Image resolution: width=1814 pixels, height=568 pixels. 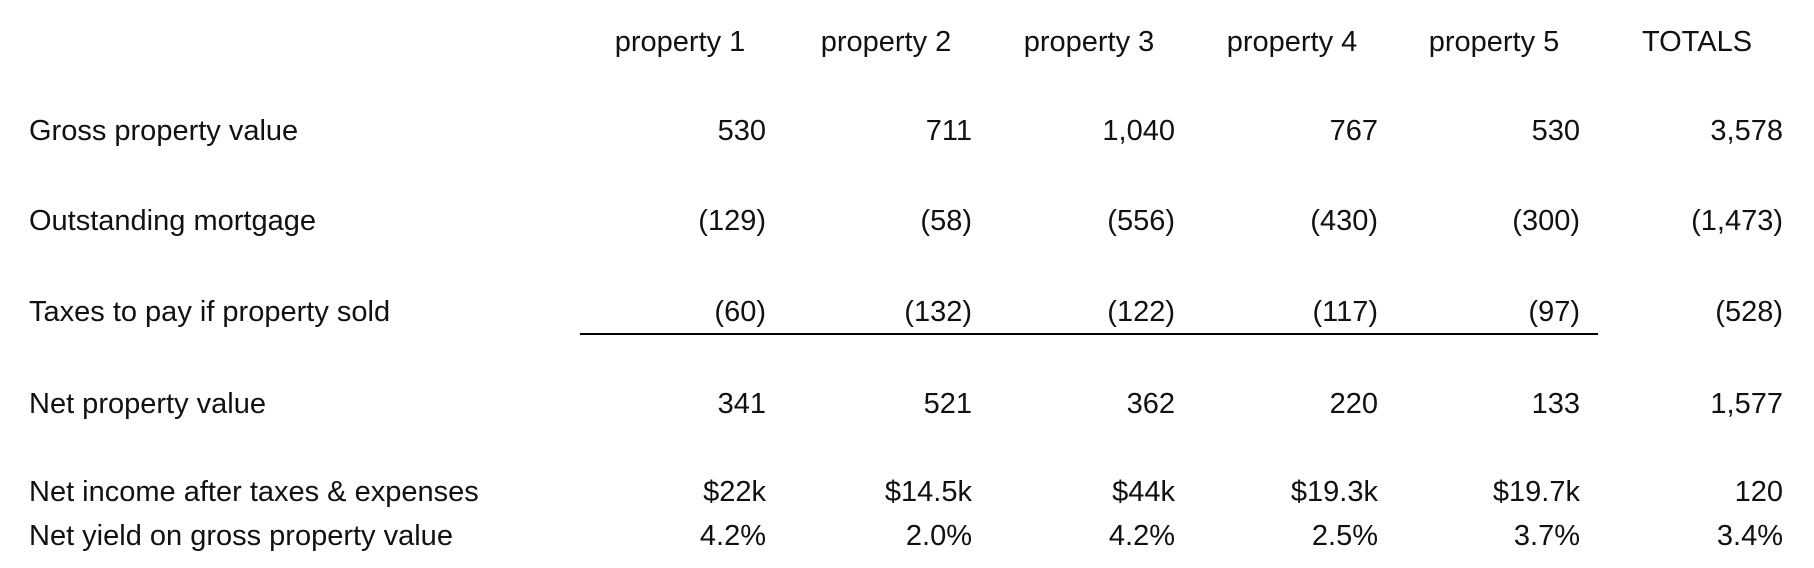 I want to click on cell: $14.5k, so click(x=928, y=492).